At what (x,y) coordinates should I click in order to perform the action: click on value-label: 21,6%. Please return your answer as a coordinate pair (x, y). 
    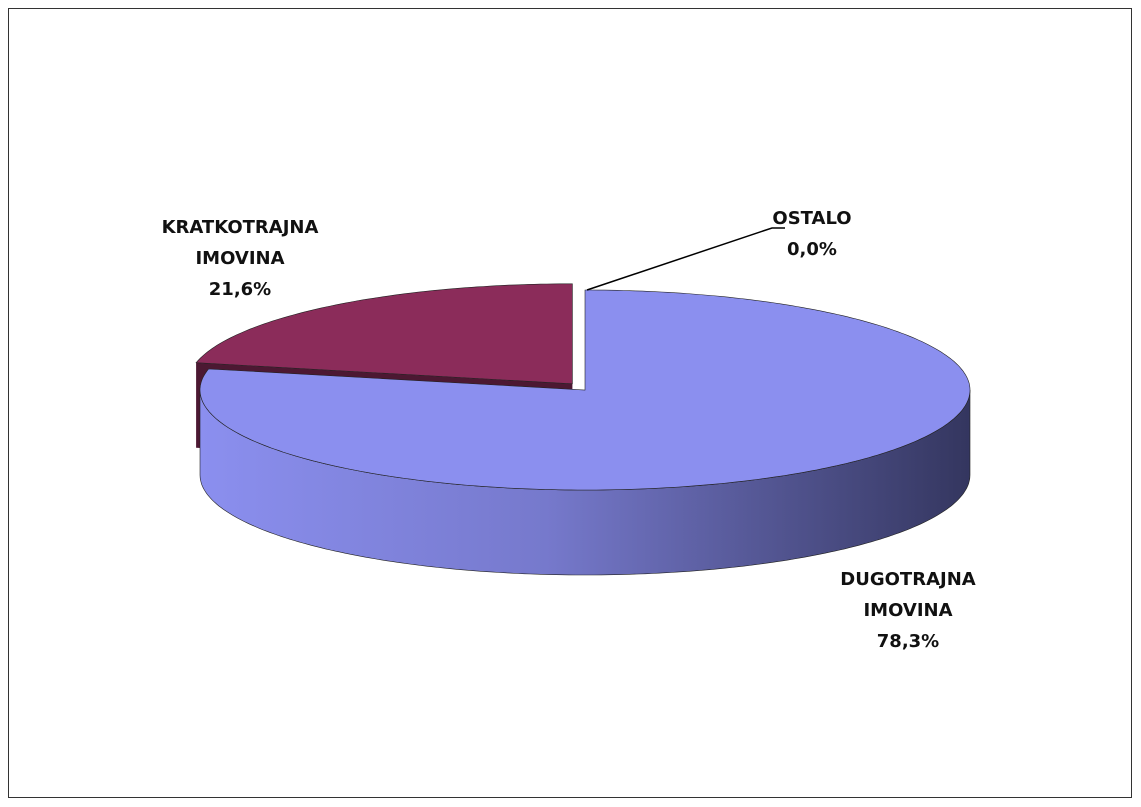
    Looking at the image, I should click on (240, 289).